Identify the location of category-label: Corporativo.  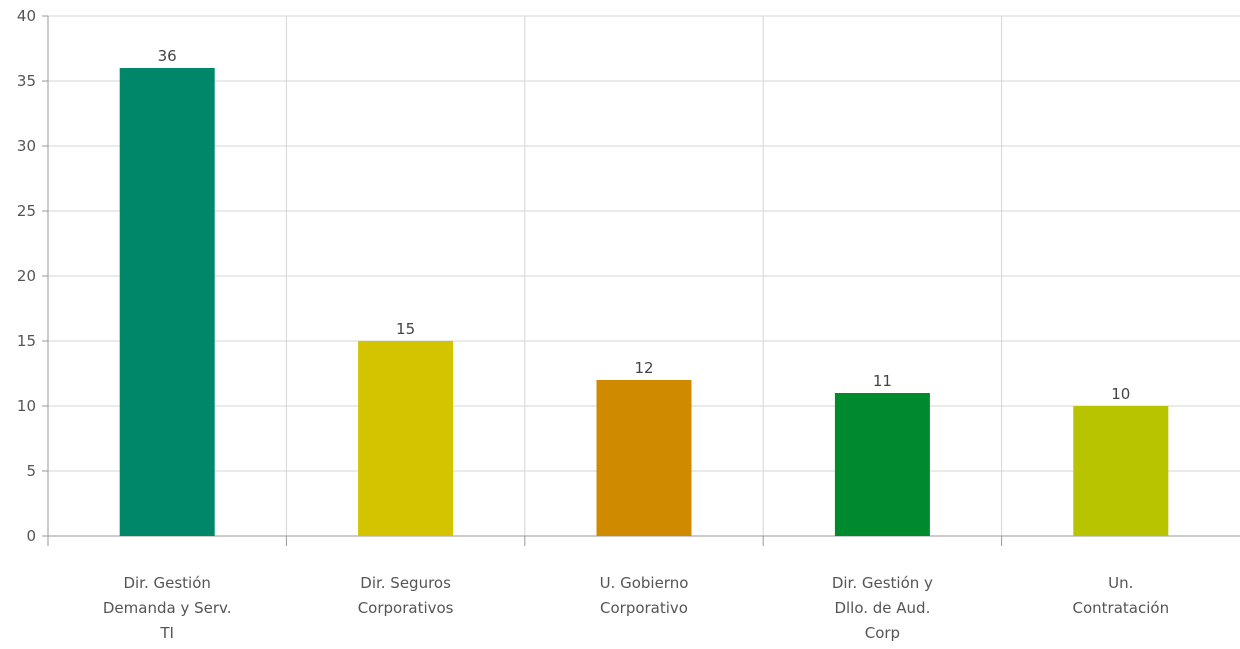
(644, 608).